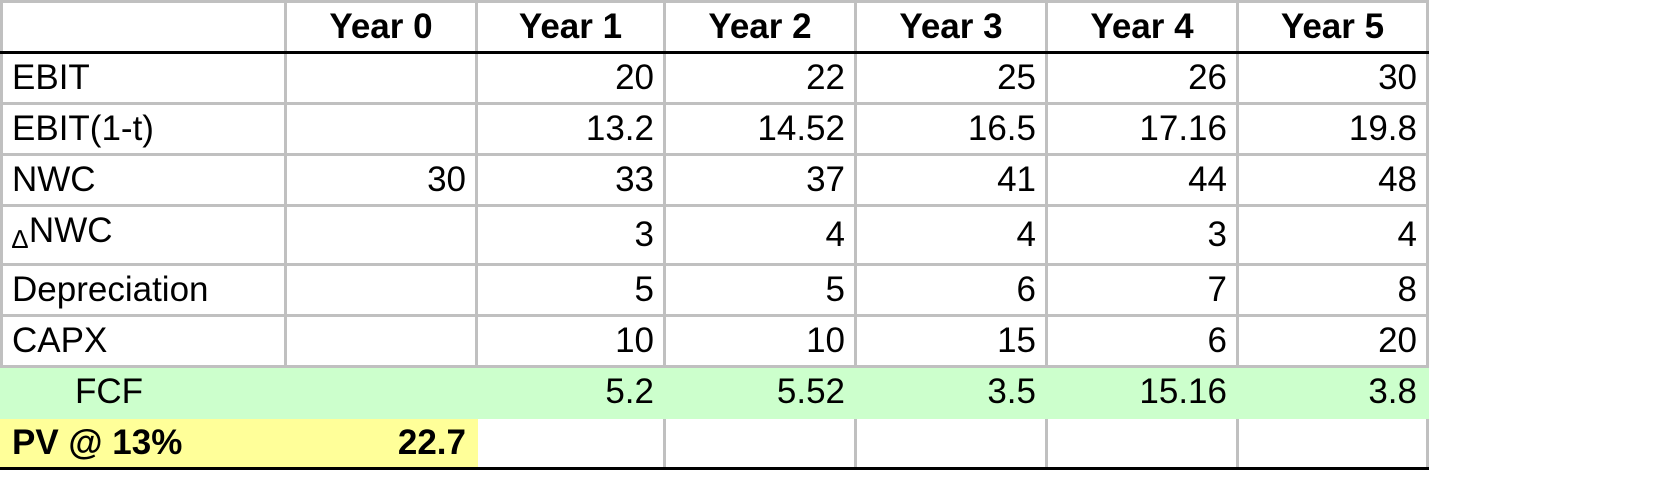  What do you see at coordinates (381, 27) in the screenshot?
I see `header-cell-year-0: Year 0` at bounding box center [381, 27].